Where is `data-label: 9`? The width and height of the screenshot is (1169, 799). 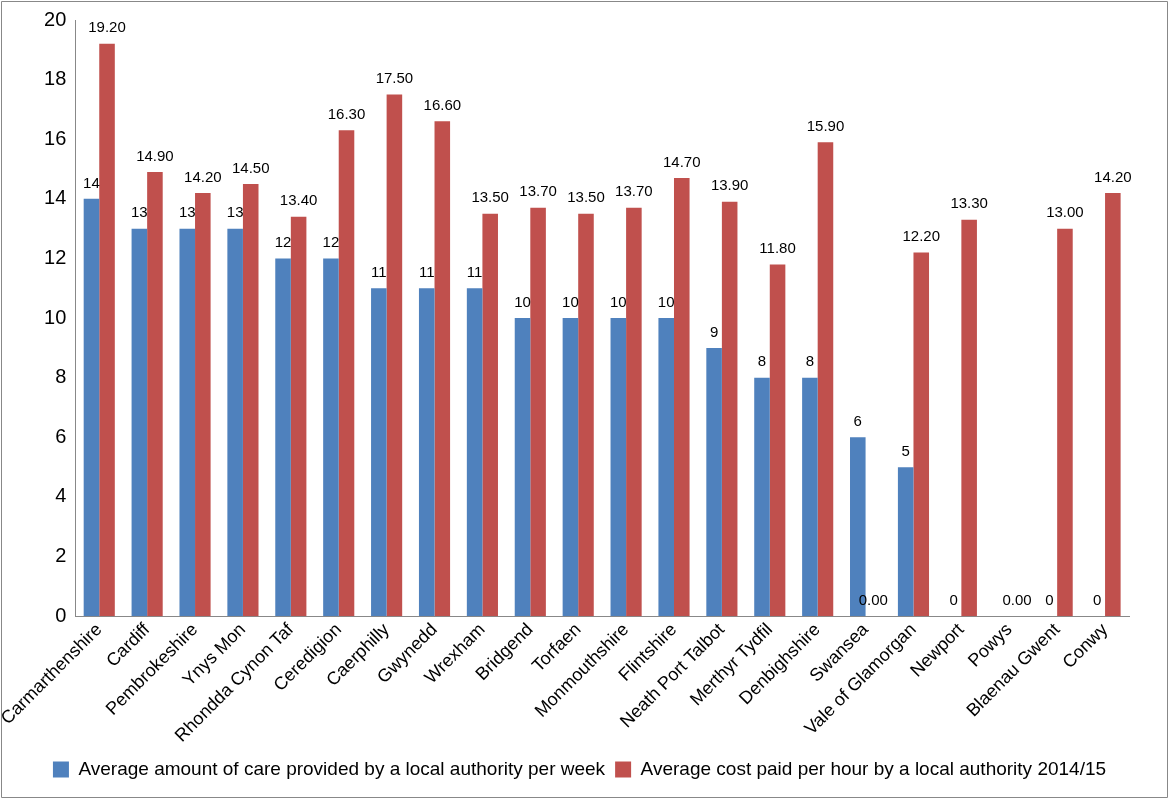 data-label: 9 is located at coordinates (714, 331).